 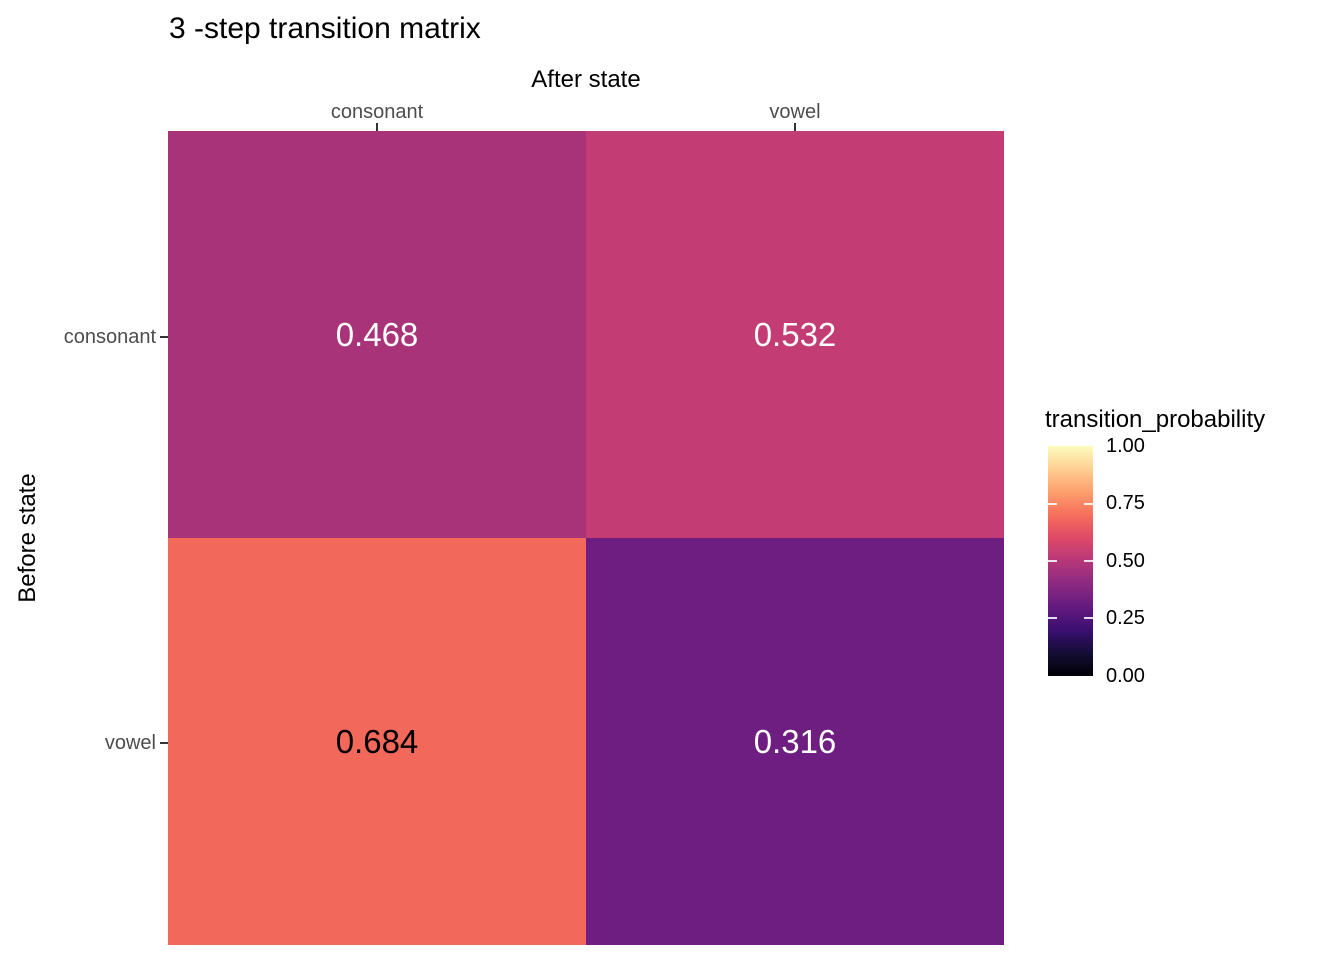 I want to click on cell-value-label: 0.468, so click(x=377, y=334).